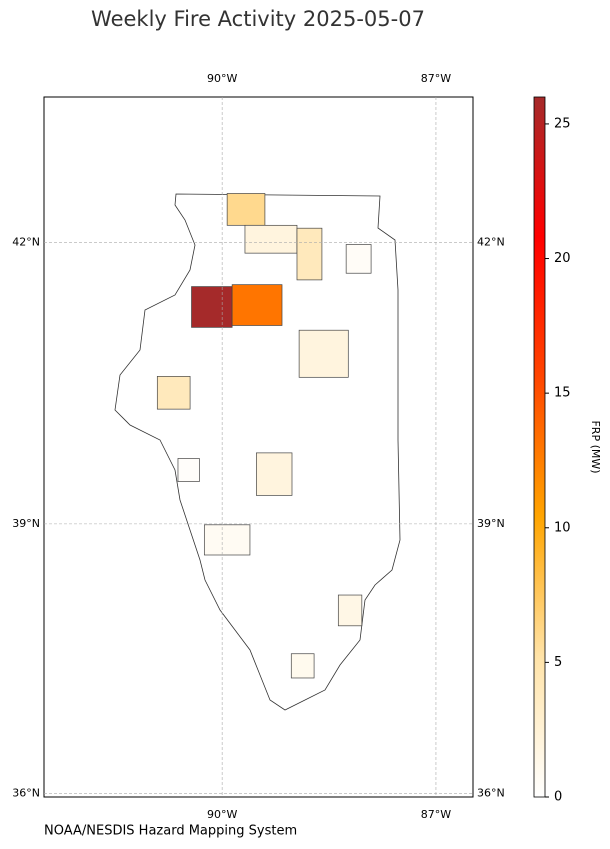  Describe the element at coordinates (558, 662) in the screenshot. I see `colorbar-tick-label: 5` at that location.